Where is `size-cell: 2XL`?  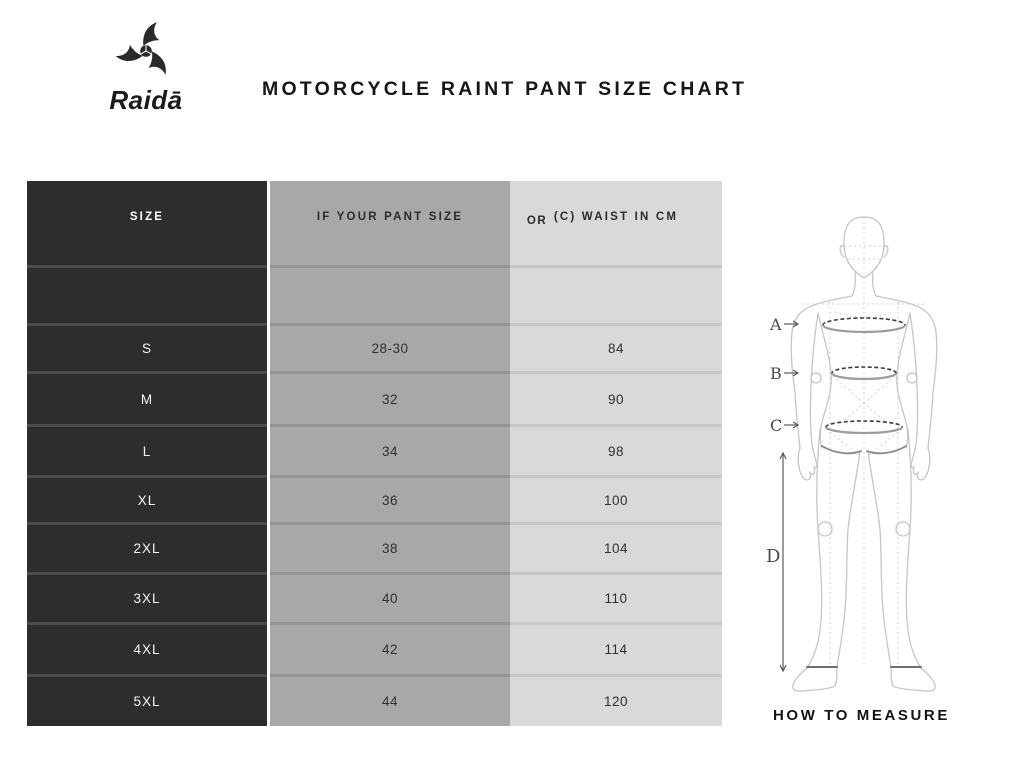
size-cell: 2XL is located at coordinates (147, 547).